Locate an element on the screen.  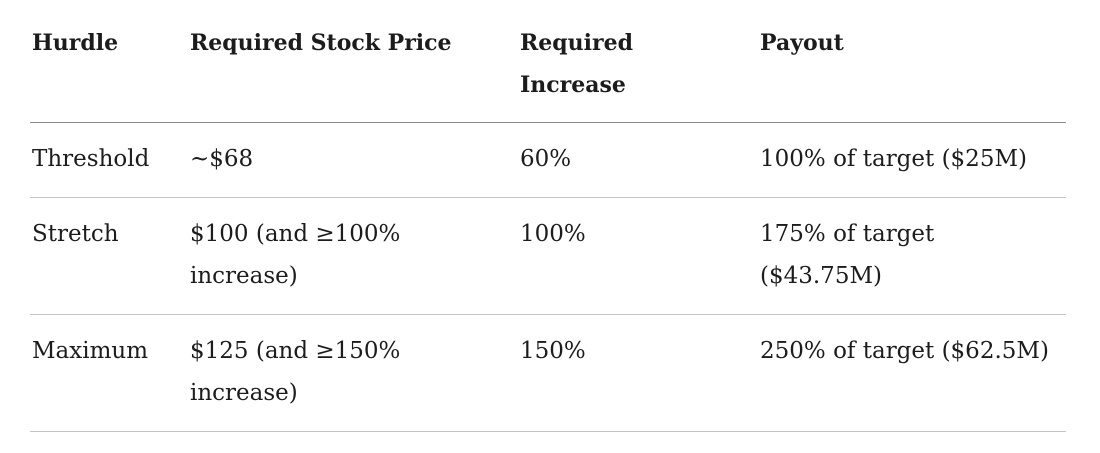
table-cell: $125 (and ≥150% increase) is located at coordinates (355, 373).